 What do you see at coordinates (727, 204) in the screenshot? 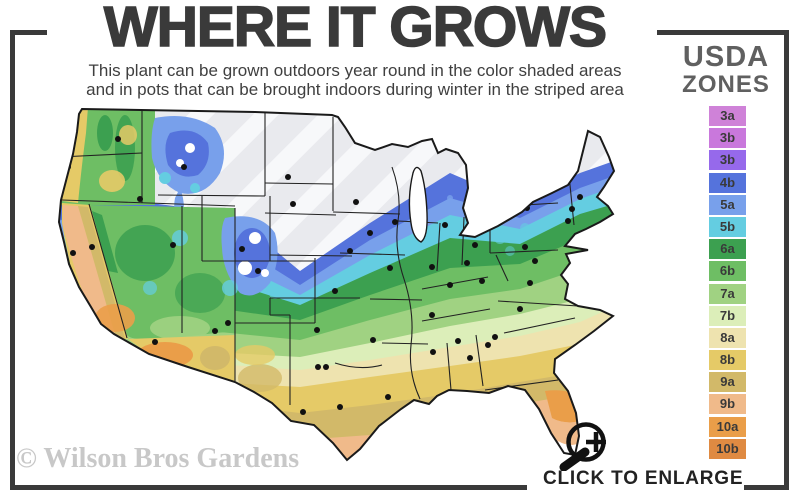
I see `legend-zone-5a-4: 5a` at bounding box center [727, 204].